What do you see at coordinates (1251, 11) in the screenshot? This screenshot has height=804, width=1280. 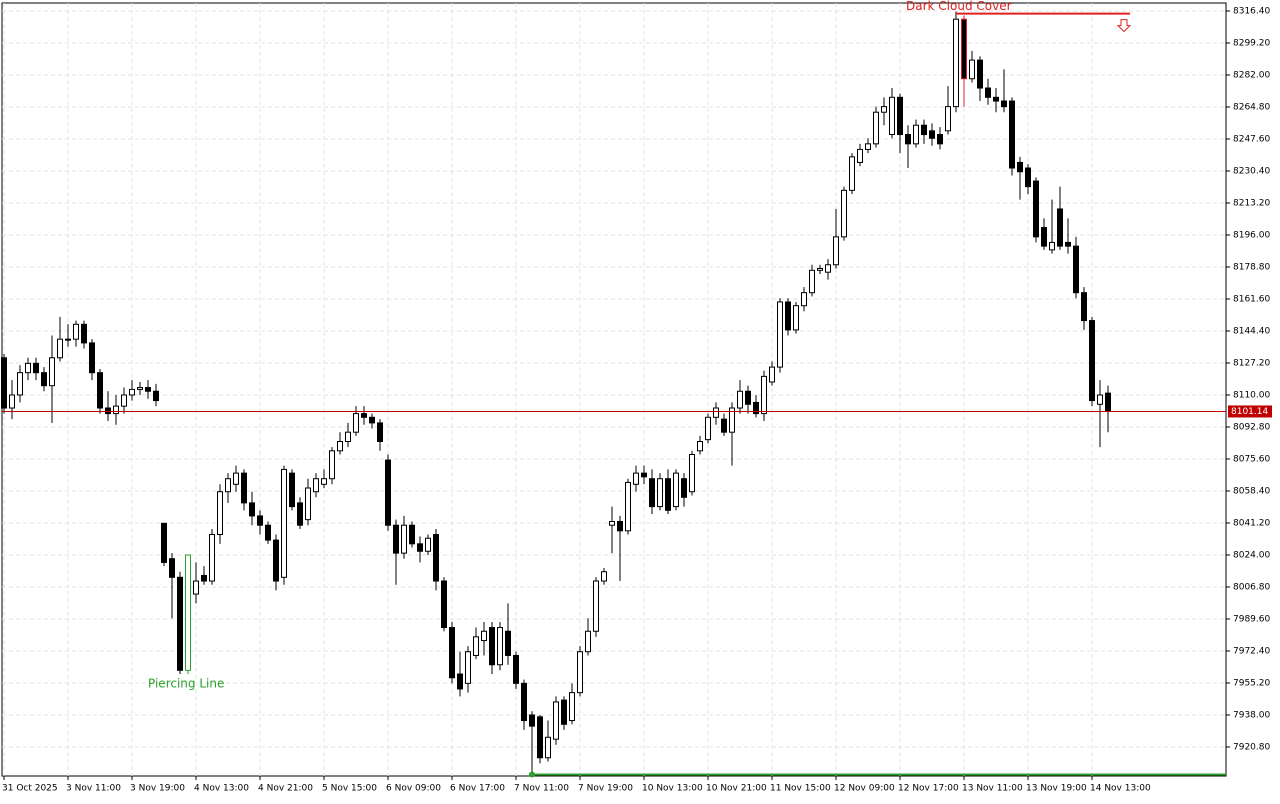 I see `y-tick-label: 8316.40` at bounding box center [1251, 11].